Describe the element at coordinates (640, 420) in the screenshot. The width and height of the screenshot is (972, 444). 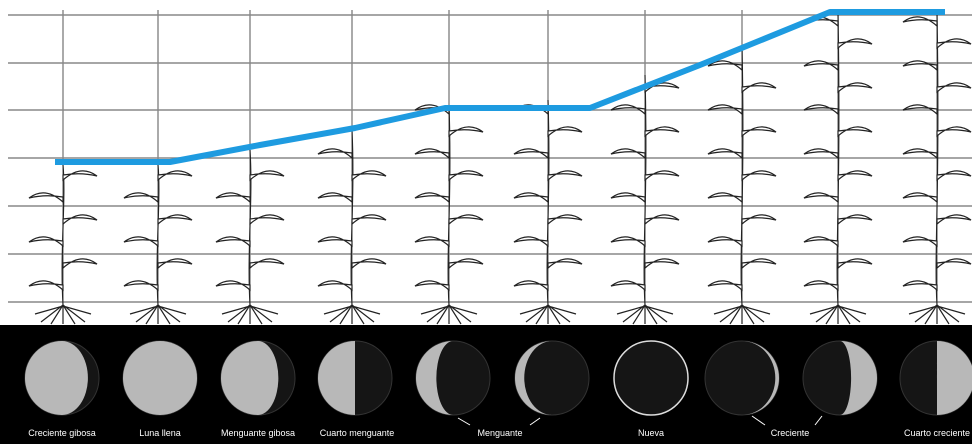
I see `pointer-lines` at that location.